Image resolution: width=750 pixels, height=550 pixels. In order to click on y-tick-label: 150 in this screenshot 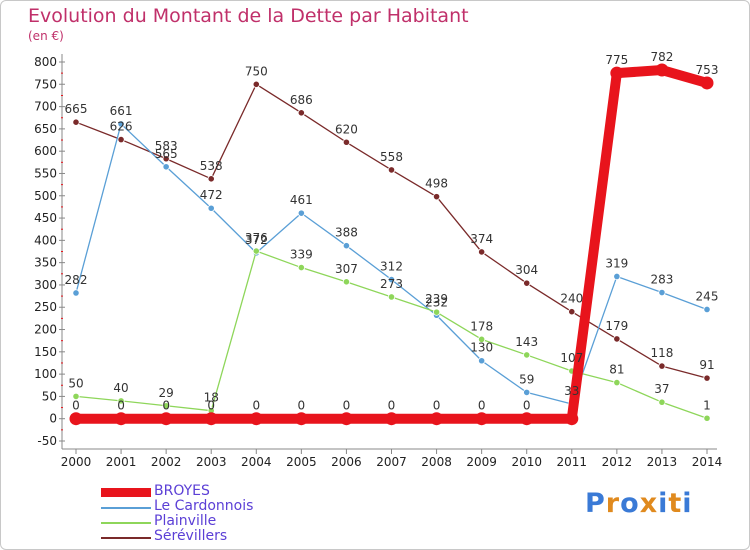, I will do `click(45, 352)`.